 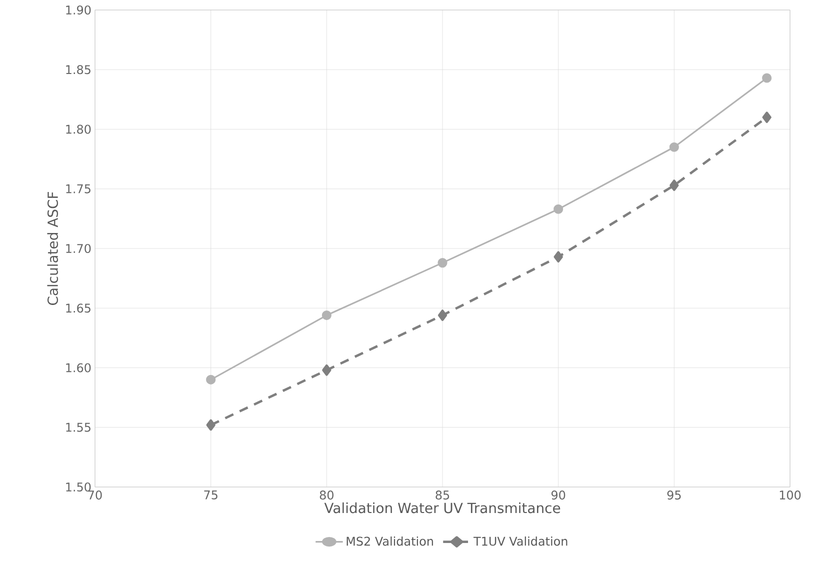 I want to click on y-tick-label: 1.75, so click(x=78, y=189).